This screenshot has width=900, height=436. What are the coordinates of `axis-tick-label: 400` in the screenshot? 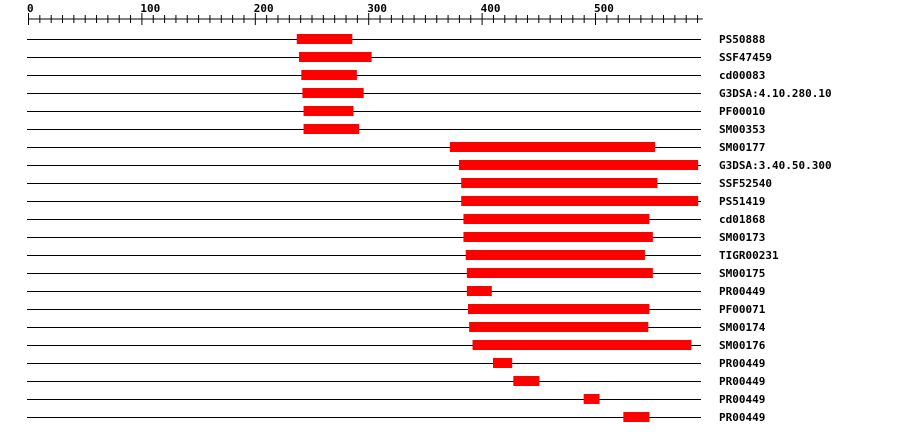 It's located at (491, 8).